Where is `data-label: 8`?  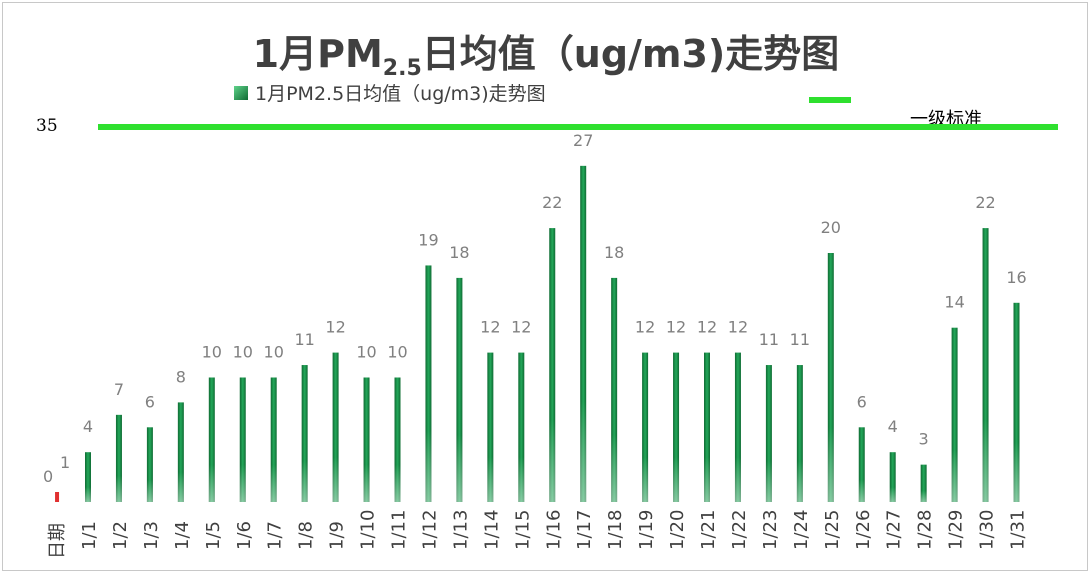
data-label: 8 is located at coordinates (181, 376).